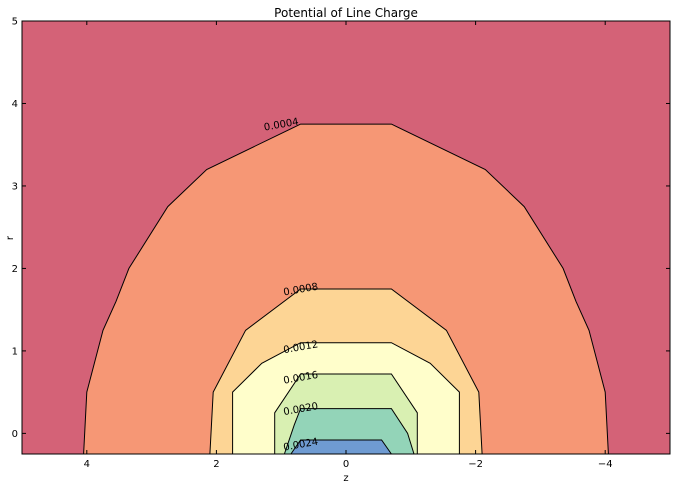 The height and width of the screenshot is (490, 677). Describe the element at coordinates (10, 237) in the screenshot. I see `y-axis-label: r` at that location.